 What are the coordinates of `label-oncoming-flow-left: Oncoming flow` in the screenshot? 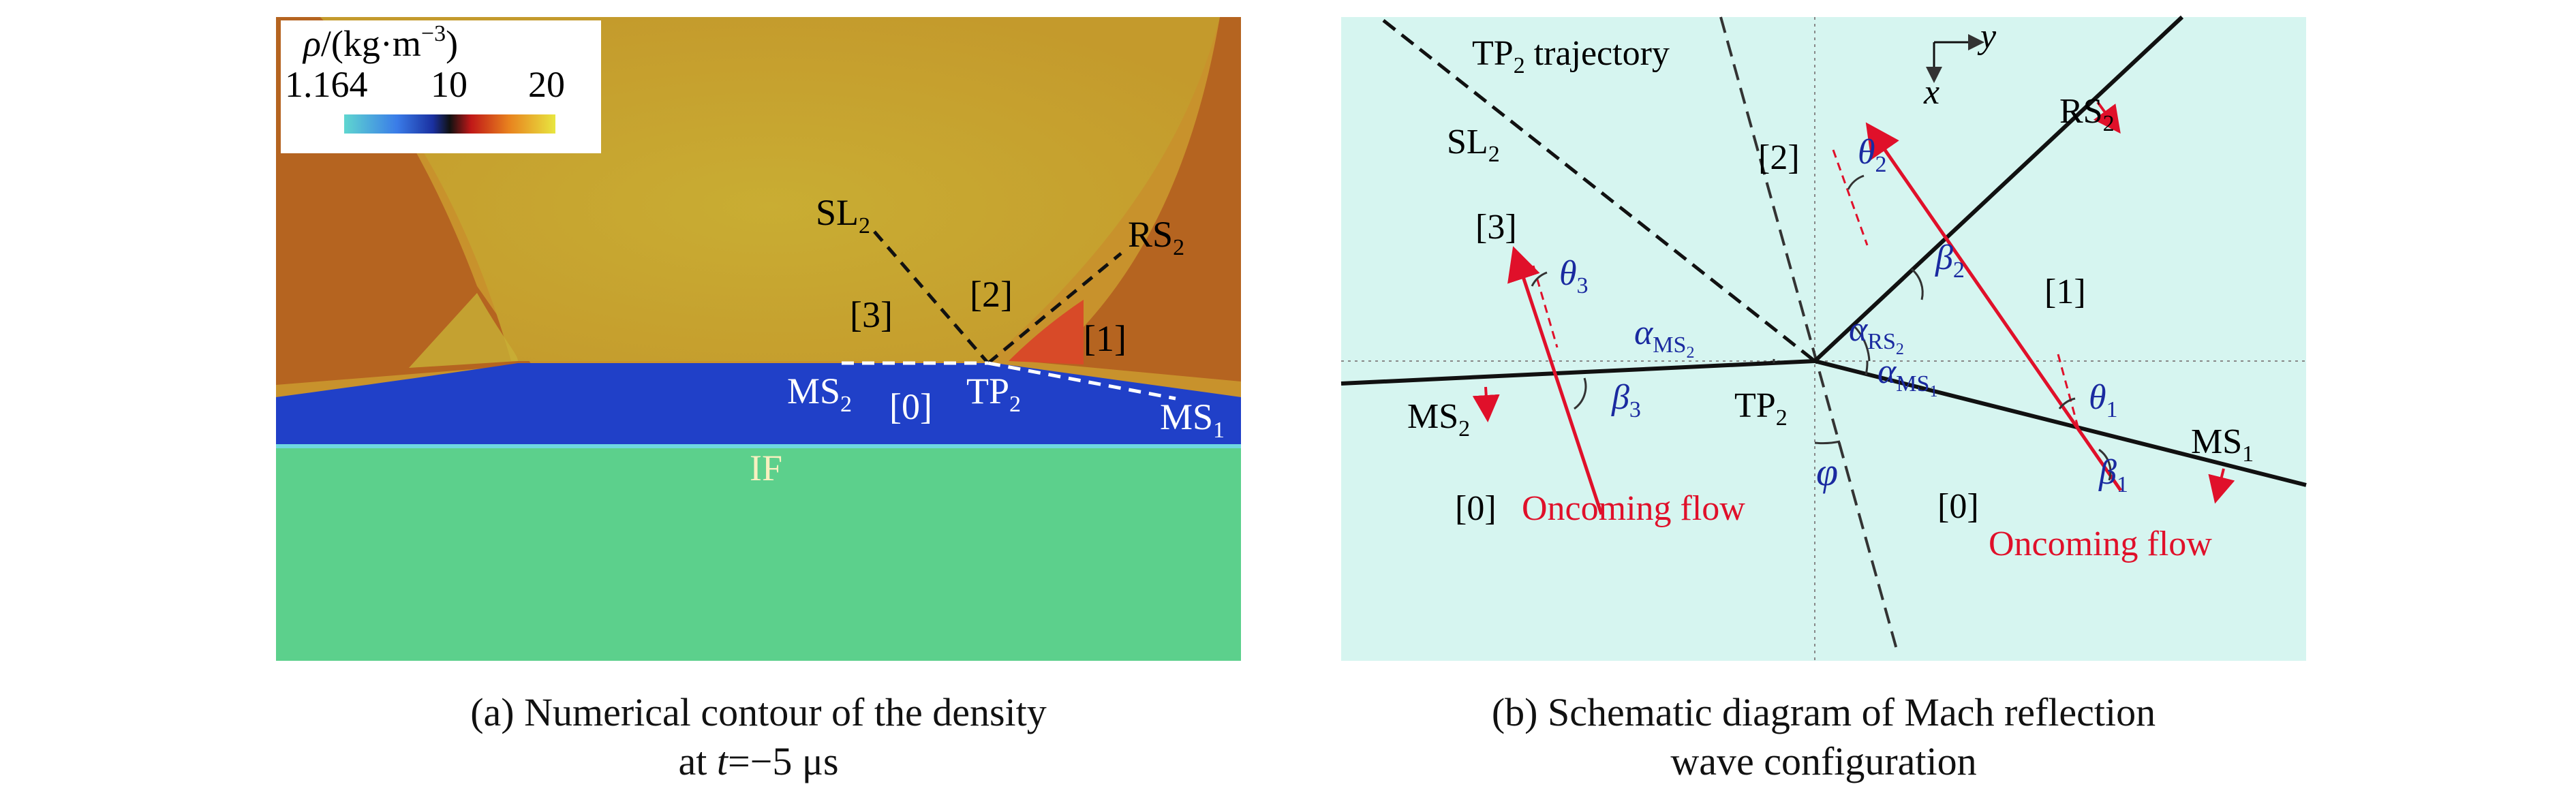 It's located at (1633, 508).